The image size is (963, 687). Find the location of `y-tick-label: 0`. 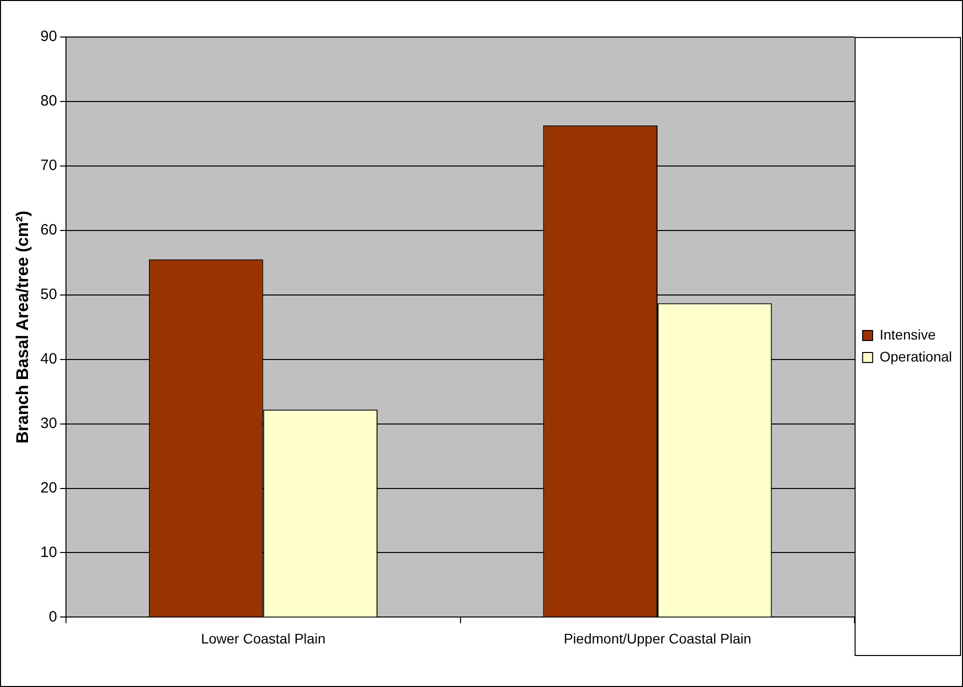

y-tick-label: 0 is located at coordinates (53, 617).